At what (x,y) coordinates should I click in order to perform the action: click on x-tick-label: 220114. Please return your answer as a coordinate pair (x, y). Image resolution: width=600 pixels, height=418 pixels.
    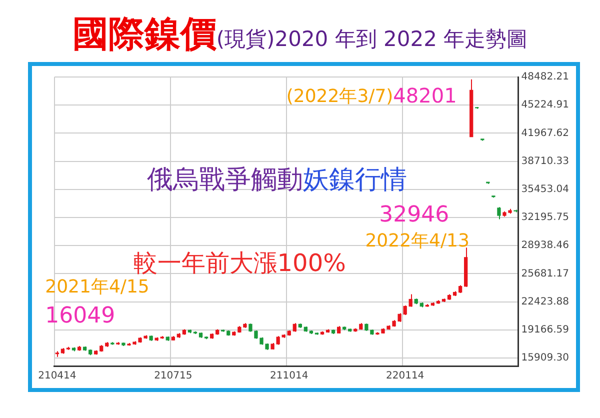
    Looking at the image, I should click on (405, 376).